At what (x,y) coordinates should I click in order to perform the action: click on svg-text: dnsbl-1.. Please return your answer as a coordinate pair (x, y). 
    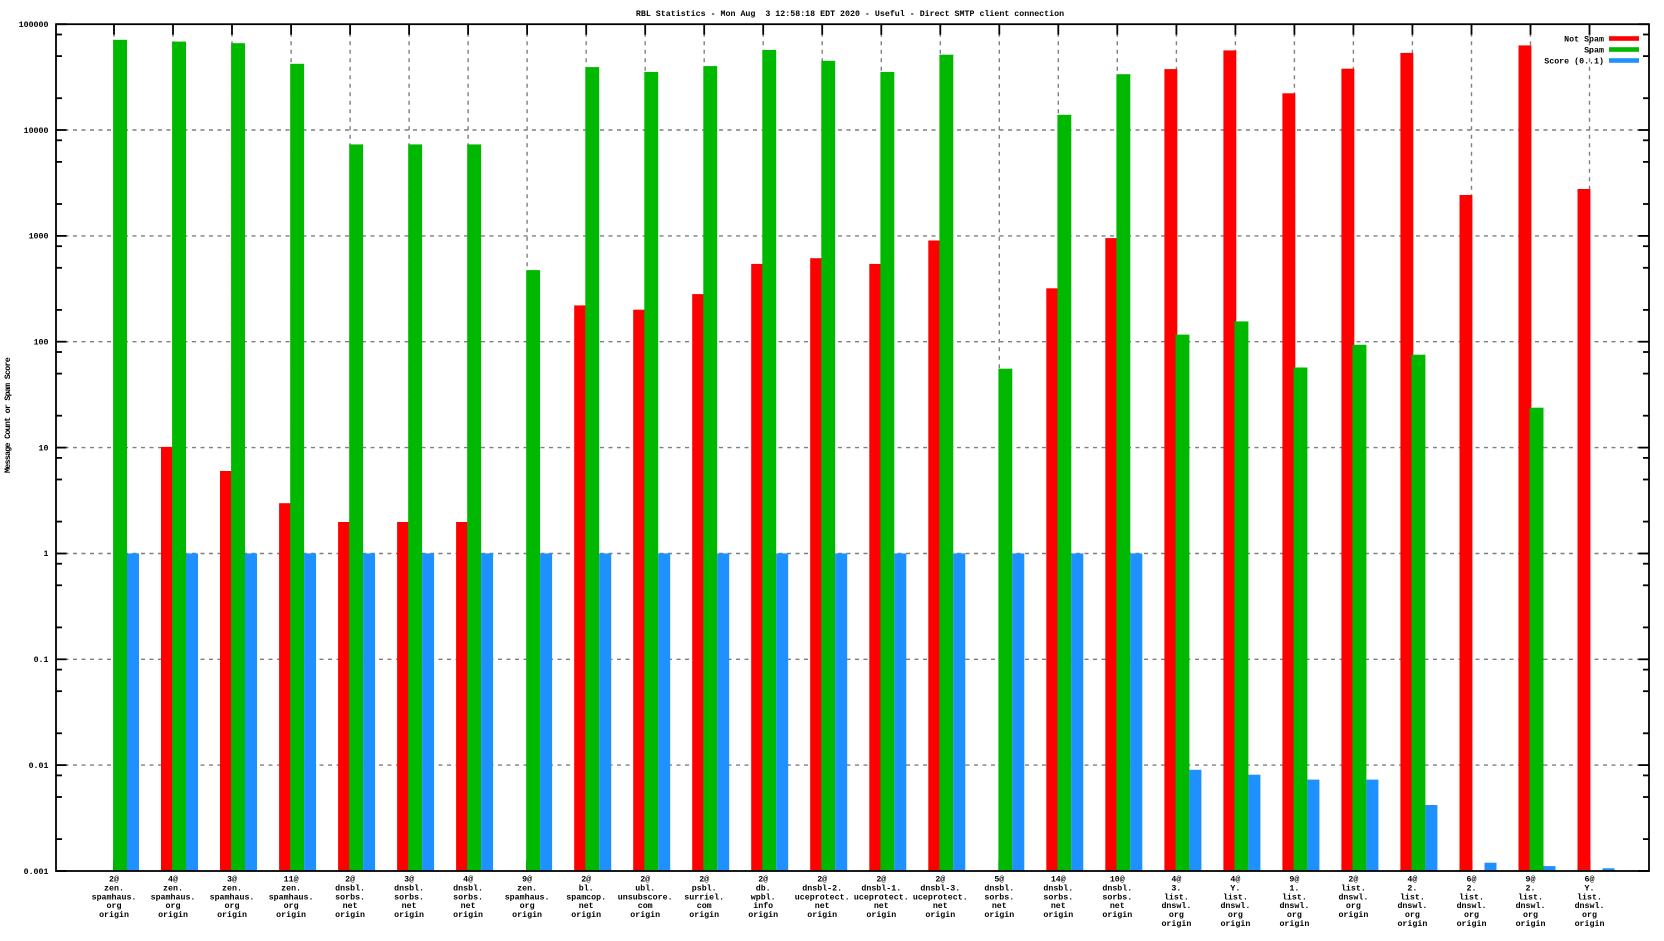
    Looking at the image, I should click on (881, 889).